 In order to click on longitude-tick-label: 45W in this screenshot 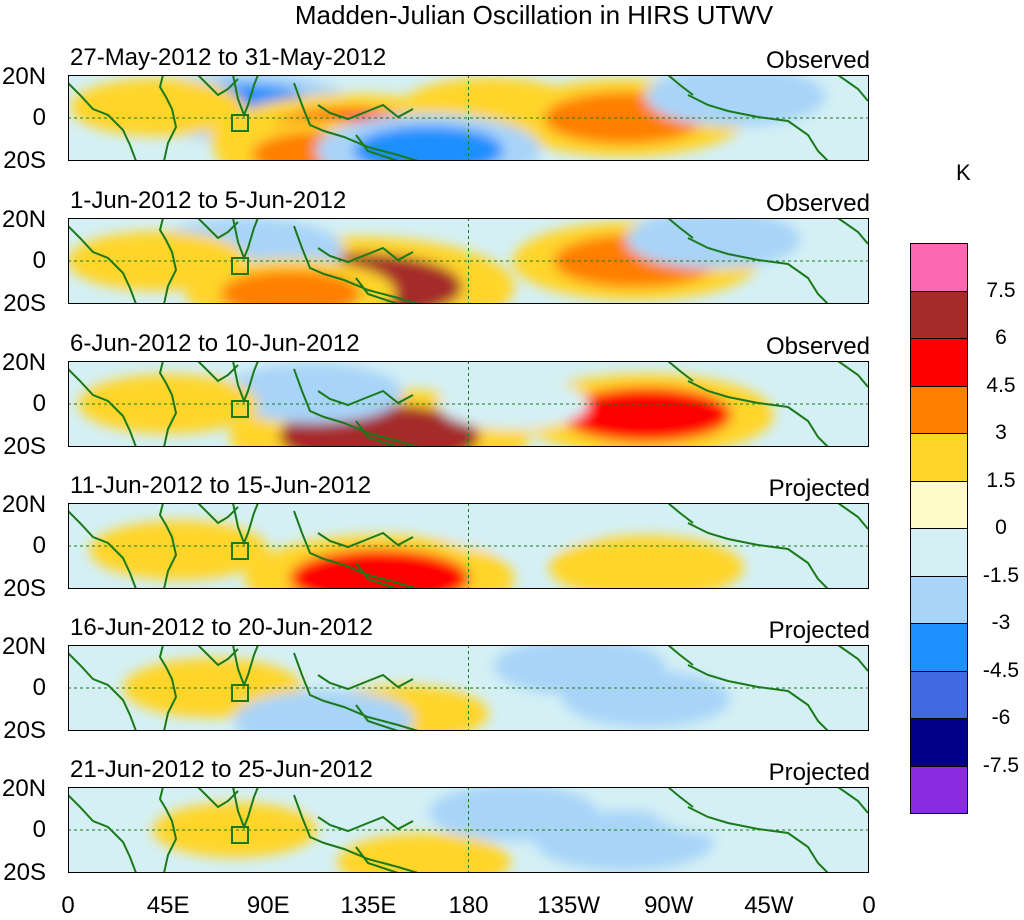, I will do `click(769, 905)`.